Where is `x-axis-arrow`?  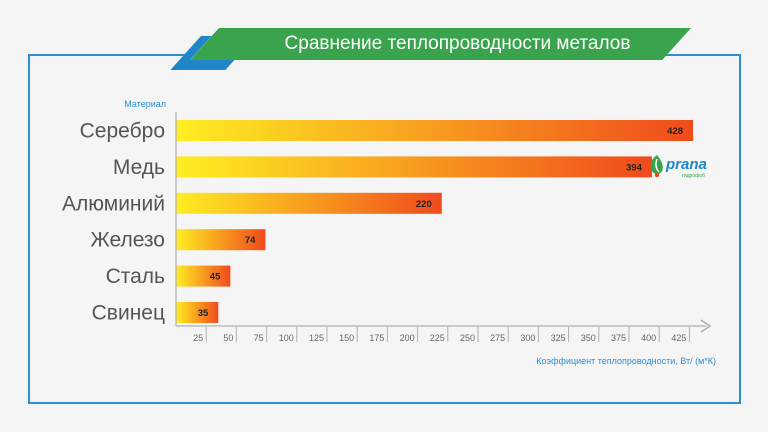 x-axis-arrow is located at coordinates (706, 326).